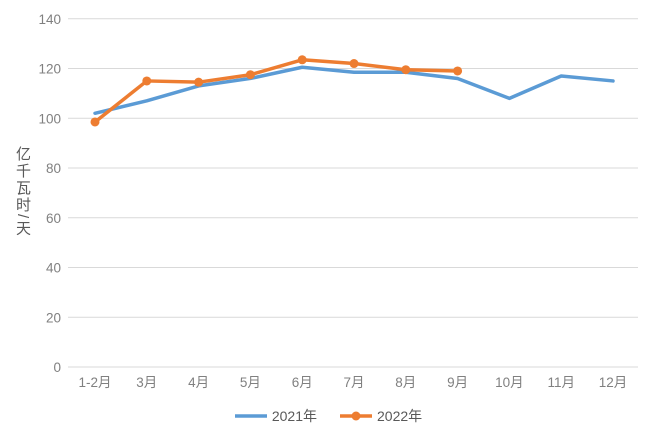 The image size is (656, 430). What do you see at coordinates (328, 416) in the screenshot?
I see `legend: 2021年 2022年` at bounding box center [328, 416].